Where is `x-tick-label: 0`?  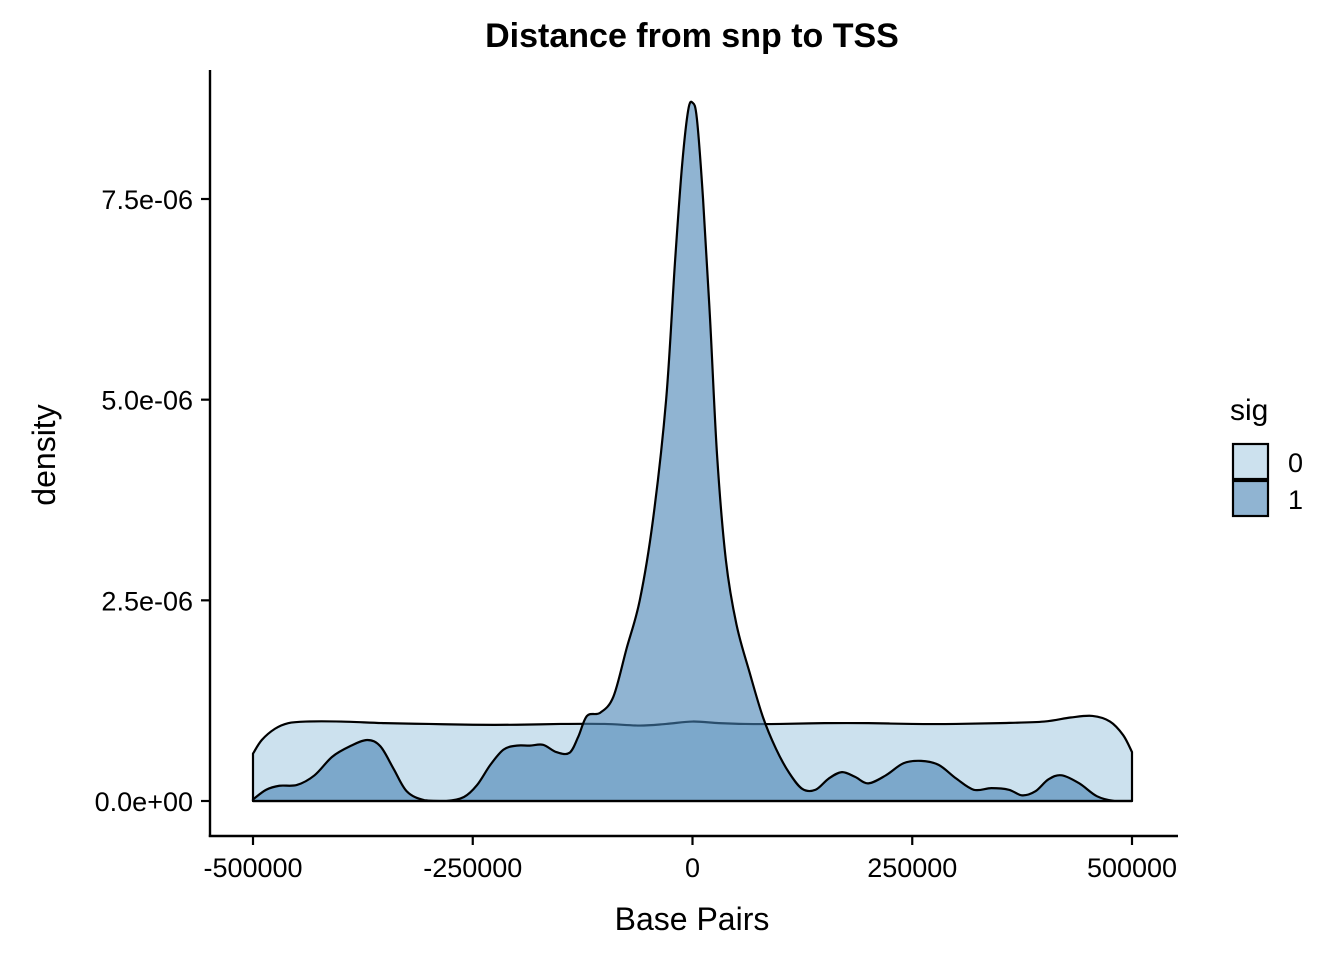 x-tick-label: 0 is located at coordinates (692, 868).